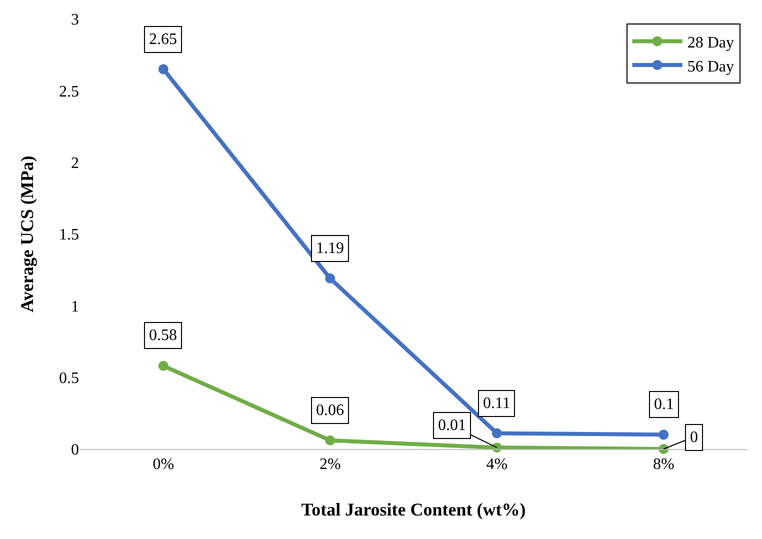 This screenshot has width=762, height=539. Describe the element at coordinates (330, 410) in the screenshot. I see `data-label: 0.06` at that location.